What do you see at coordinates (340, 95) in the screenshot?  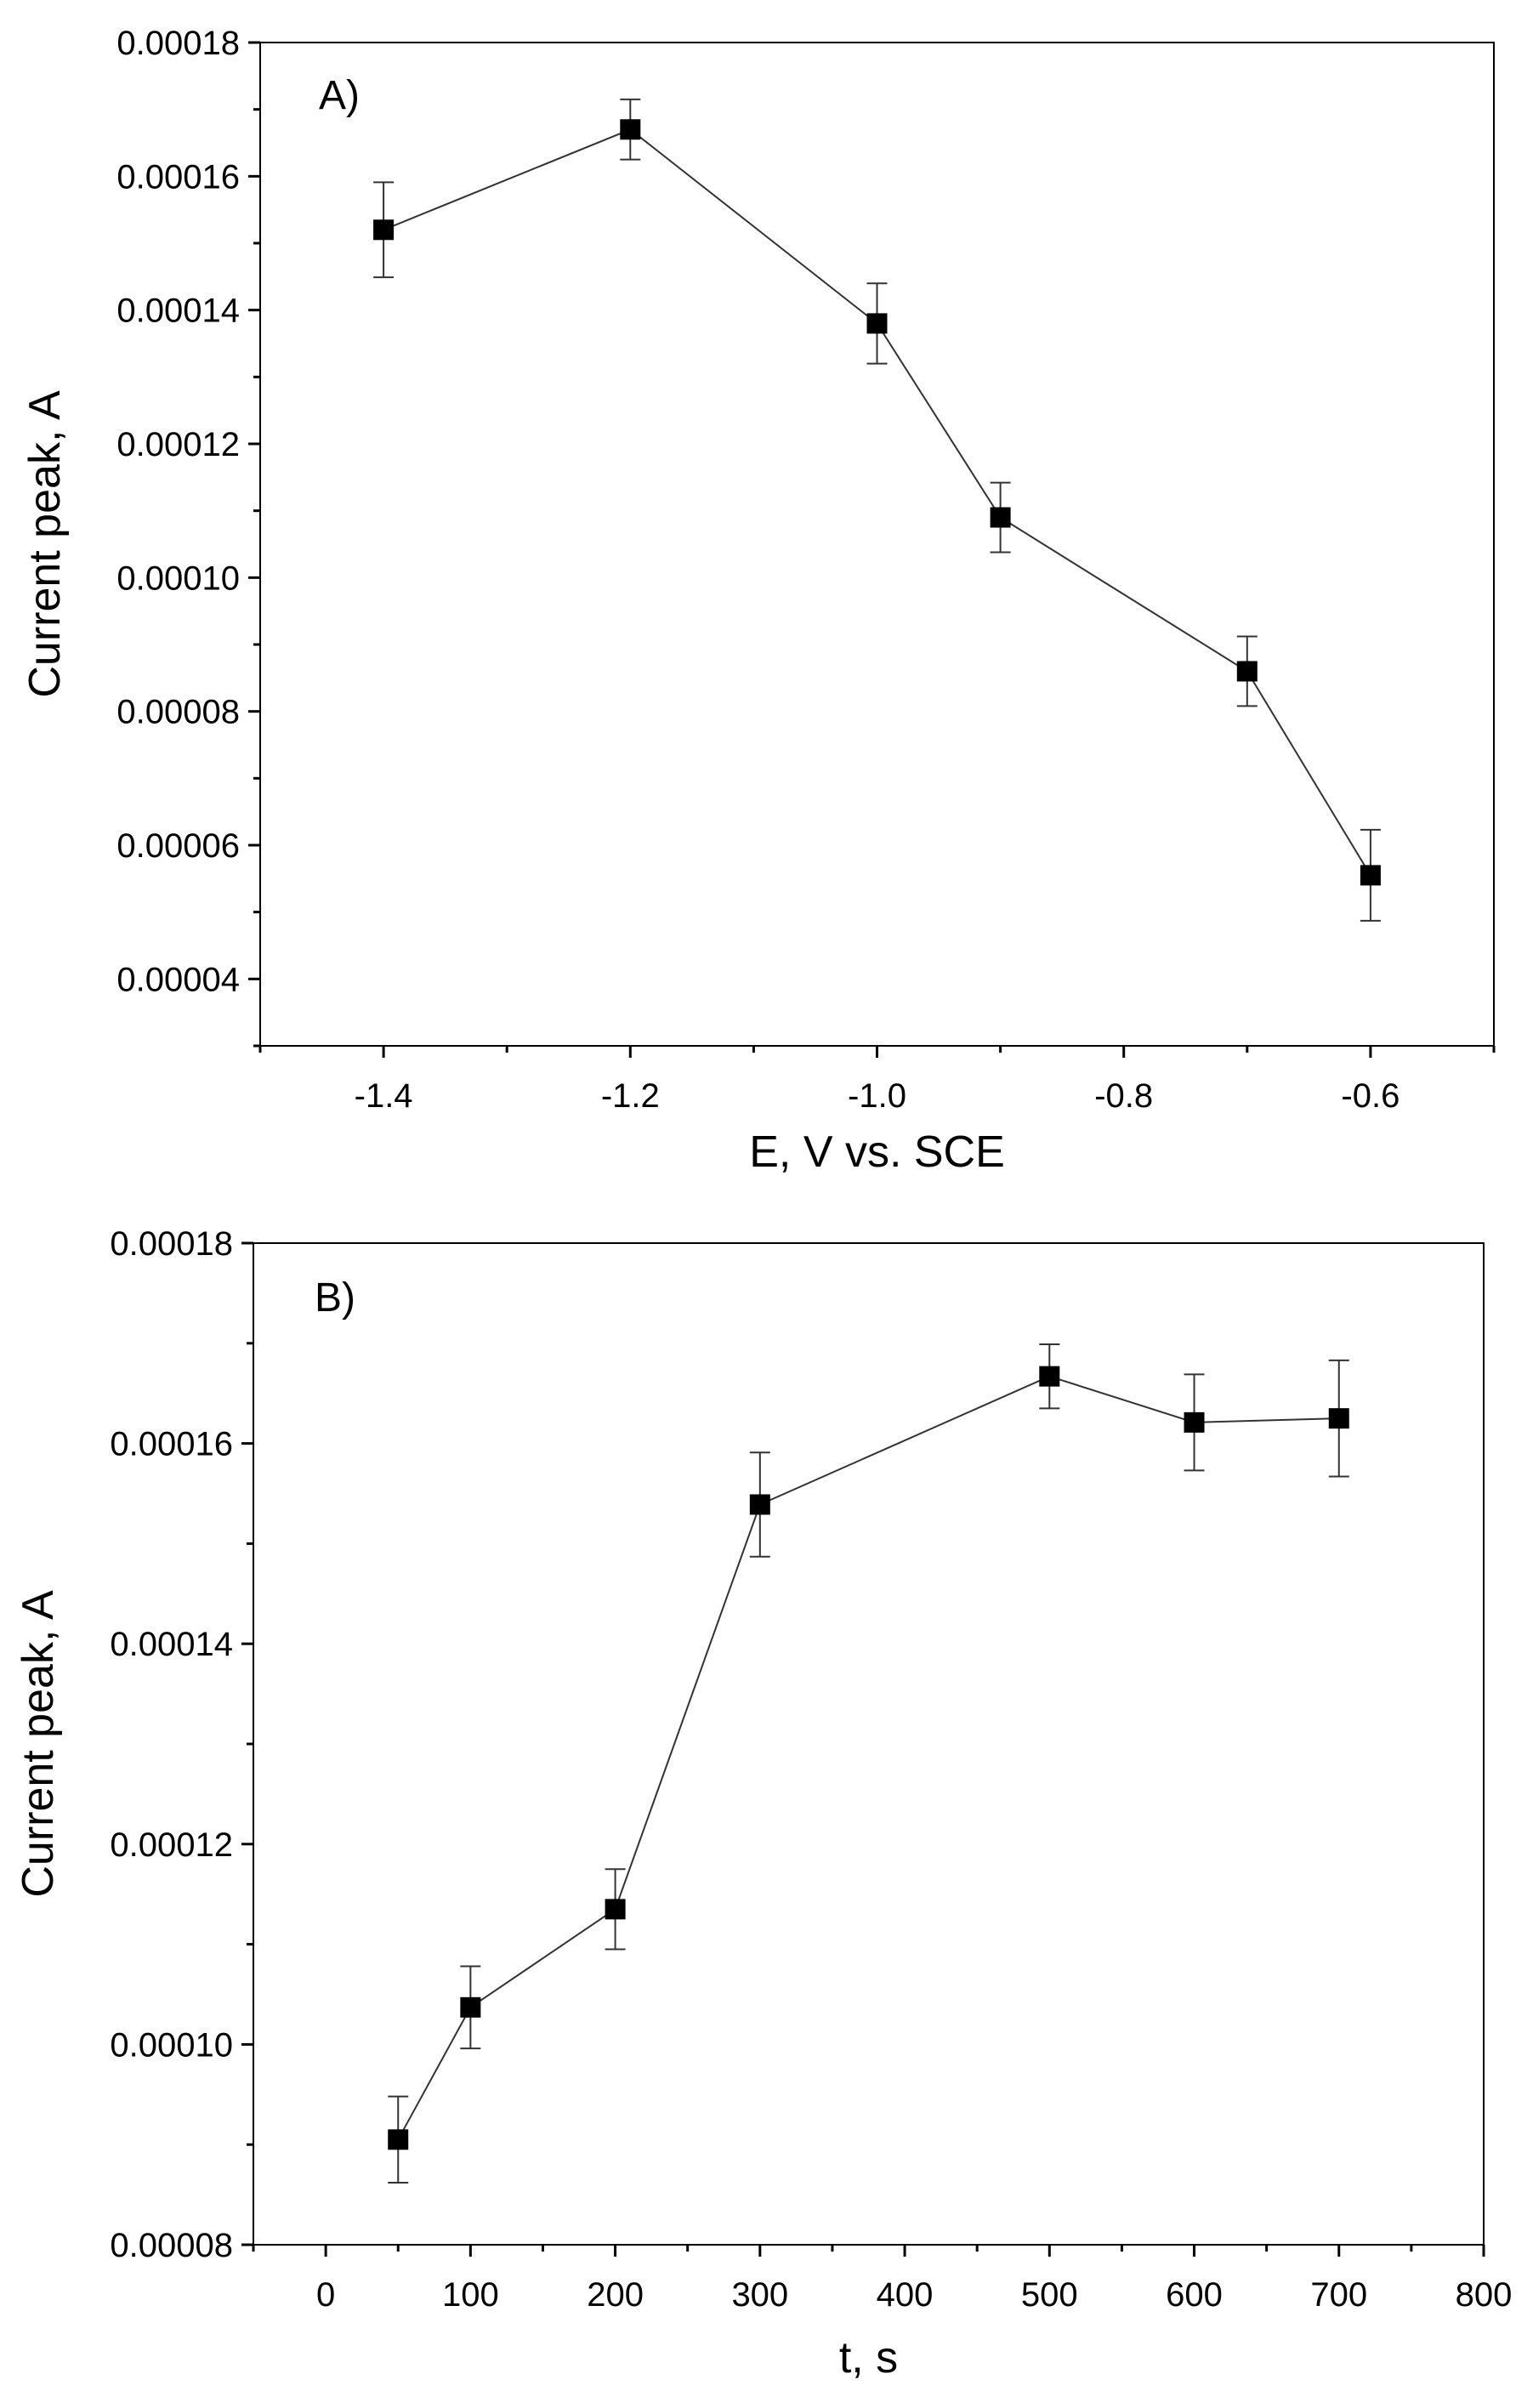 I see `panel-label: A)` at bounding box center [340, 95].